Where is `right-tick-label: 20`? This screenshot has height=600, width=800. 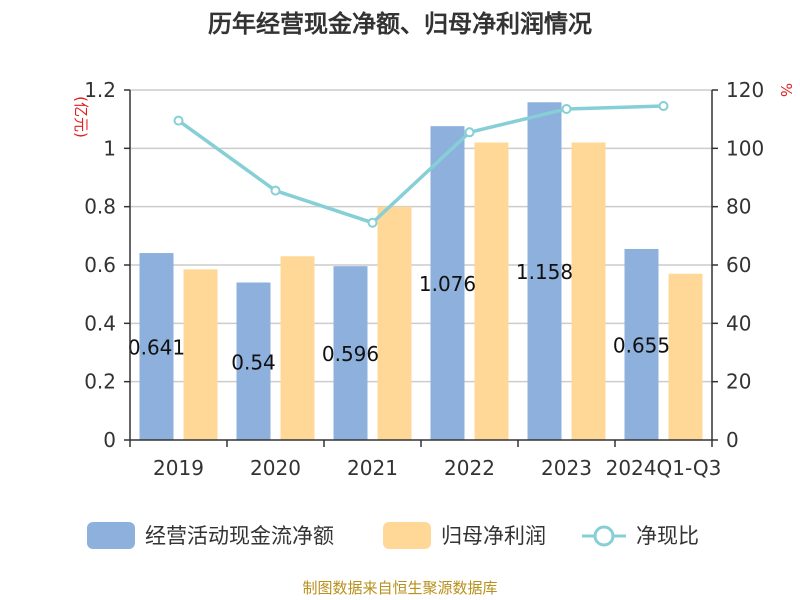 right-tick-label: 20 is located at coordinates (738, 382).